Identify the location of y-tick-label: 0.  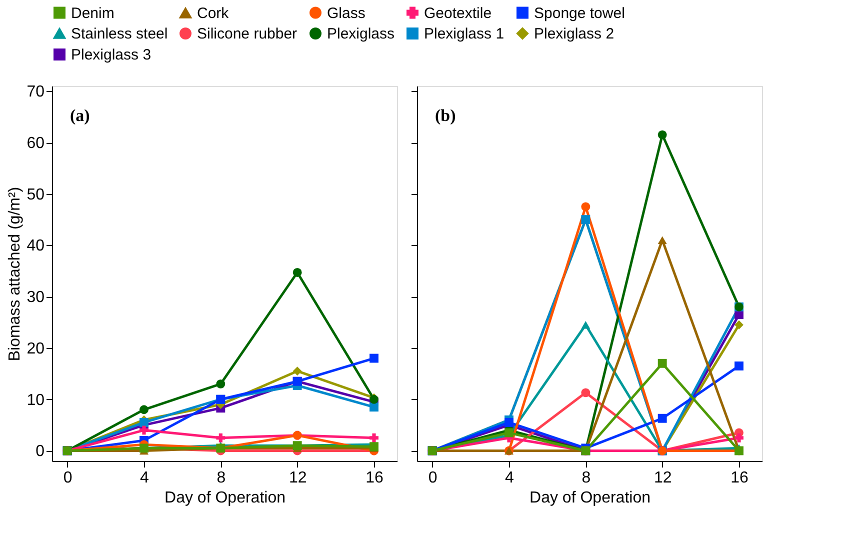
(40, 451).